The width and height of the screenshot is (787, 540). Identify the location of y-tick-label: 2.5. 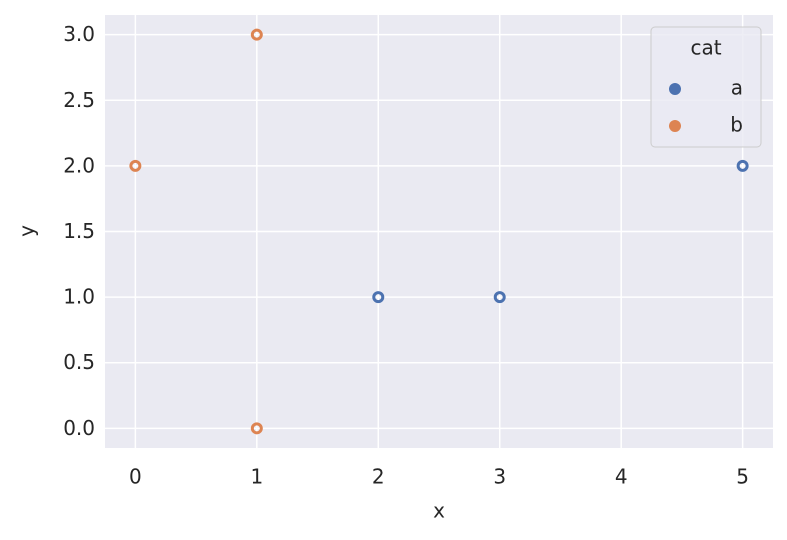
(79, 100).